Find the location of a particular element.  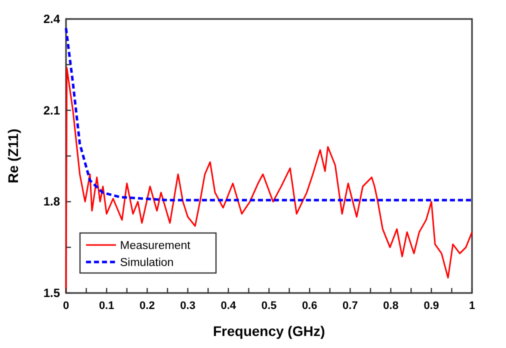

x-axis-title: Frequency (GHz) is located at coordinates (269, 331).